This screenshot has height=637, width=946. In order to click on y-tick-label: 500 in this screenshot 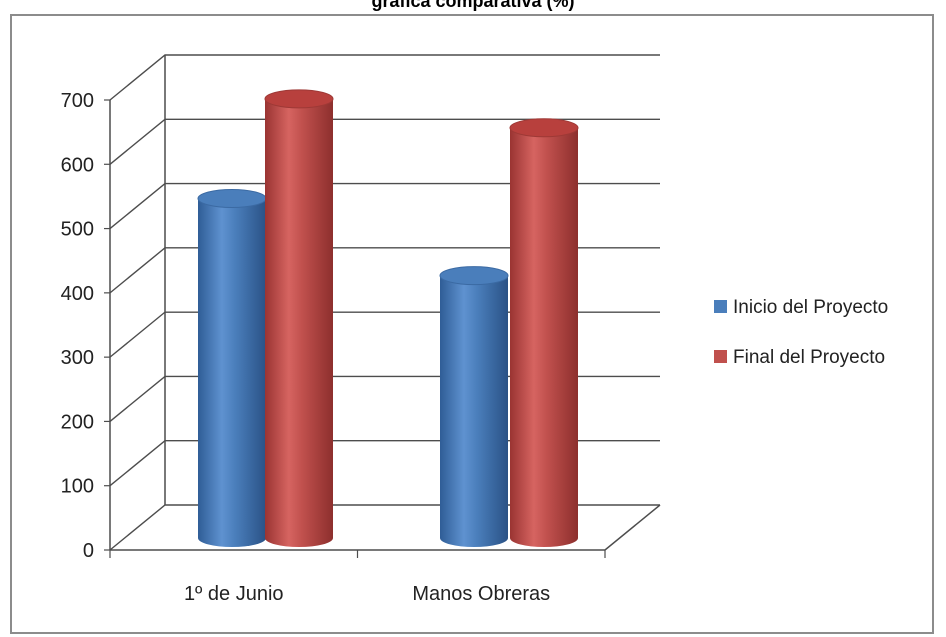, I will do `click(77, 230)`.